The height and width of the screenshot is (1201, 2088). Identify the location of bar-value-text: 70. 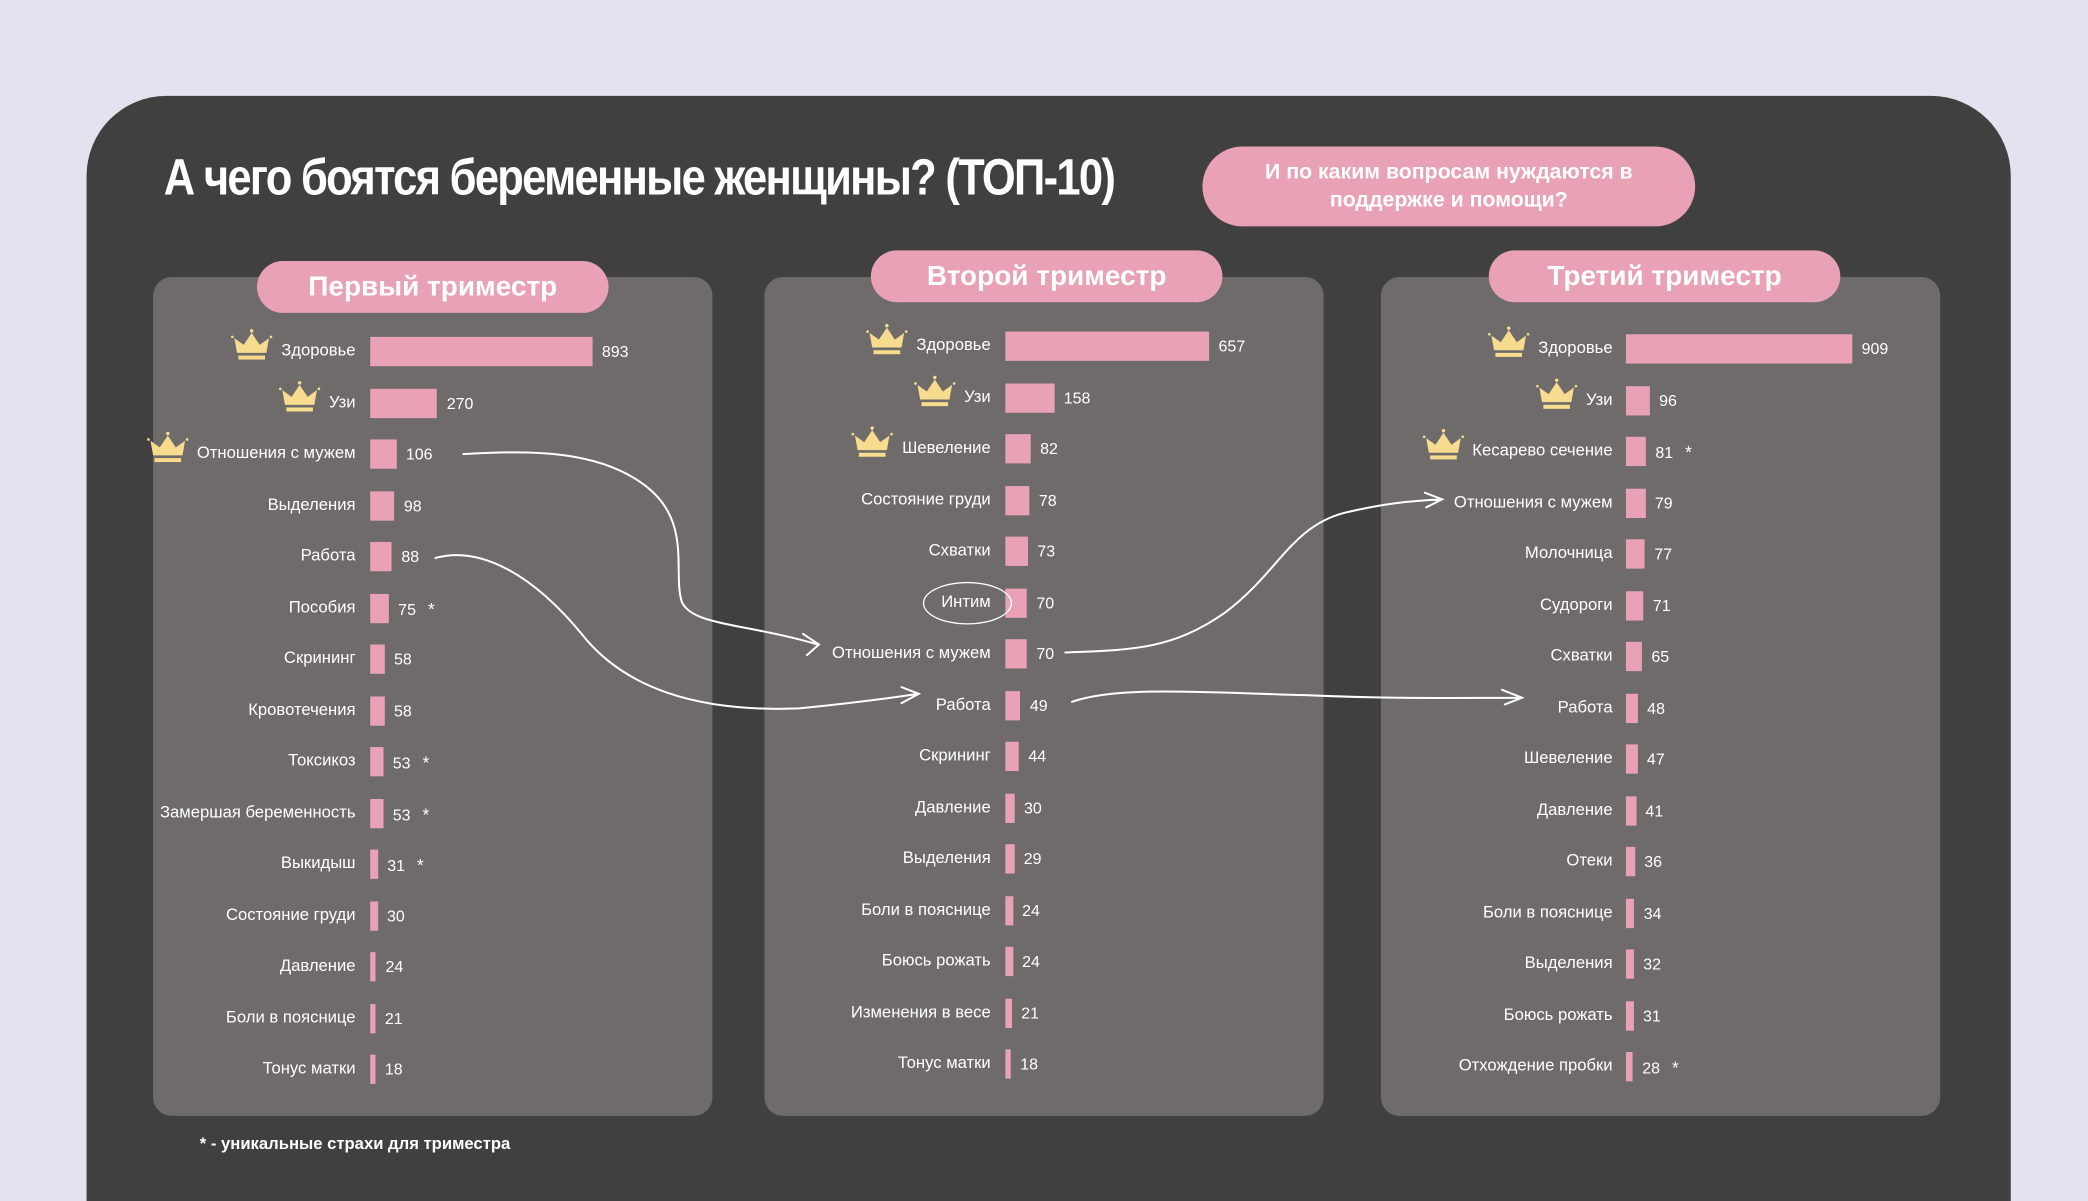
(1045, 654).